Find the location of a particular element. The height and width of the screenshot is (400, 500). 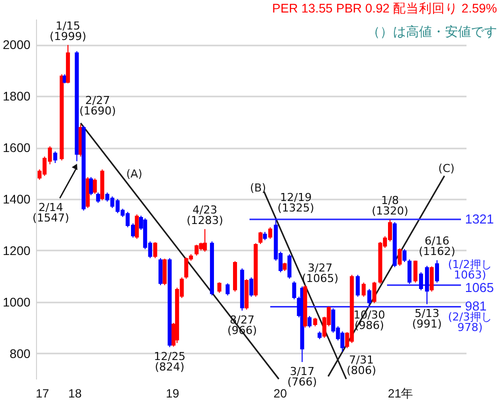

annotation: 4/23 (1283) is located at coordinates (205, 216).